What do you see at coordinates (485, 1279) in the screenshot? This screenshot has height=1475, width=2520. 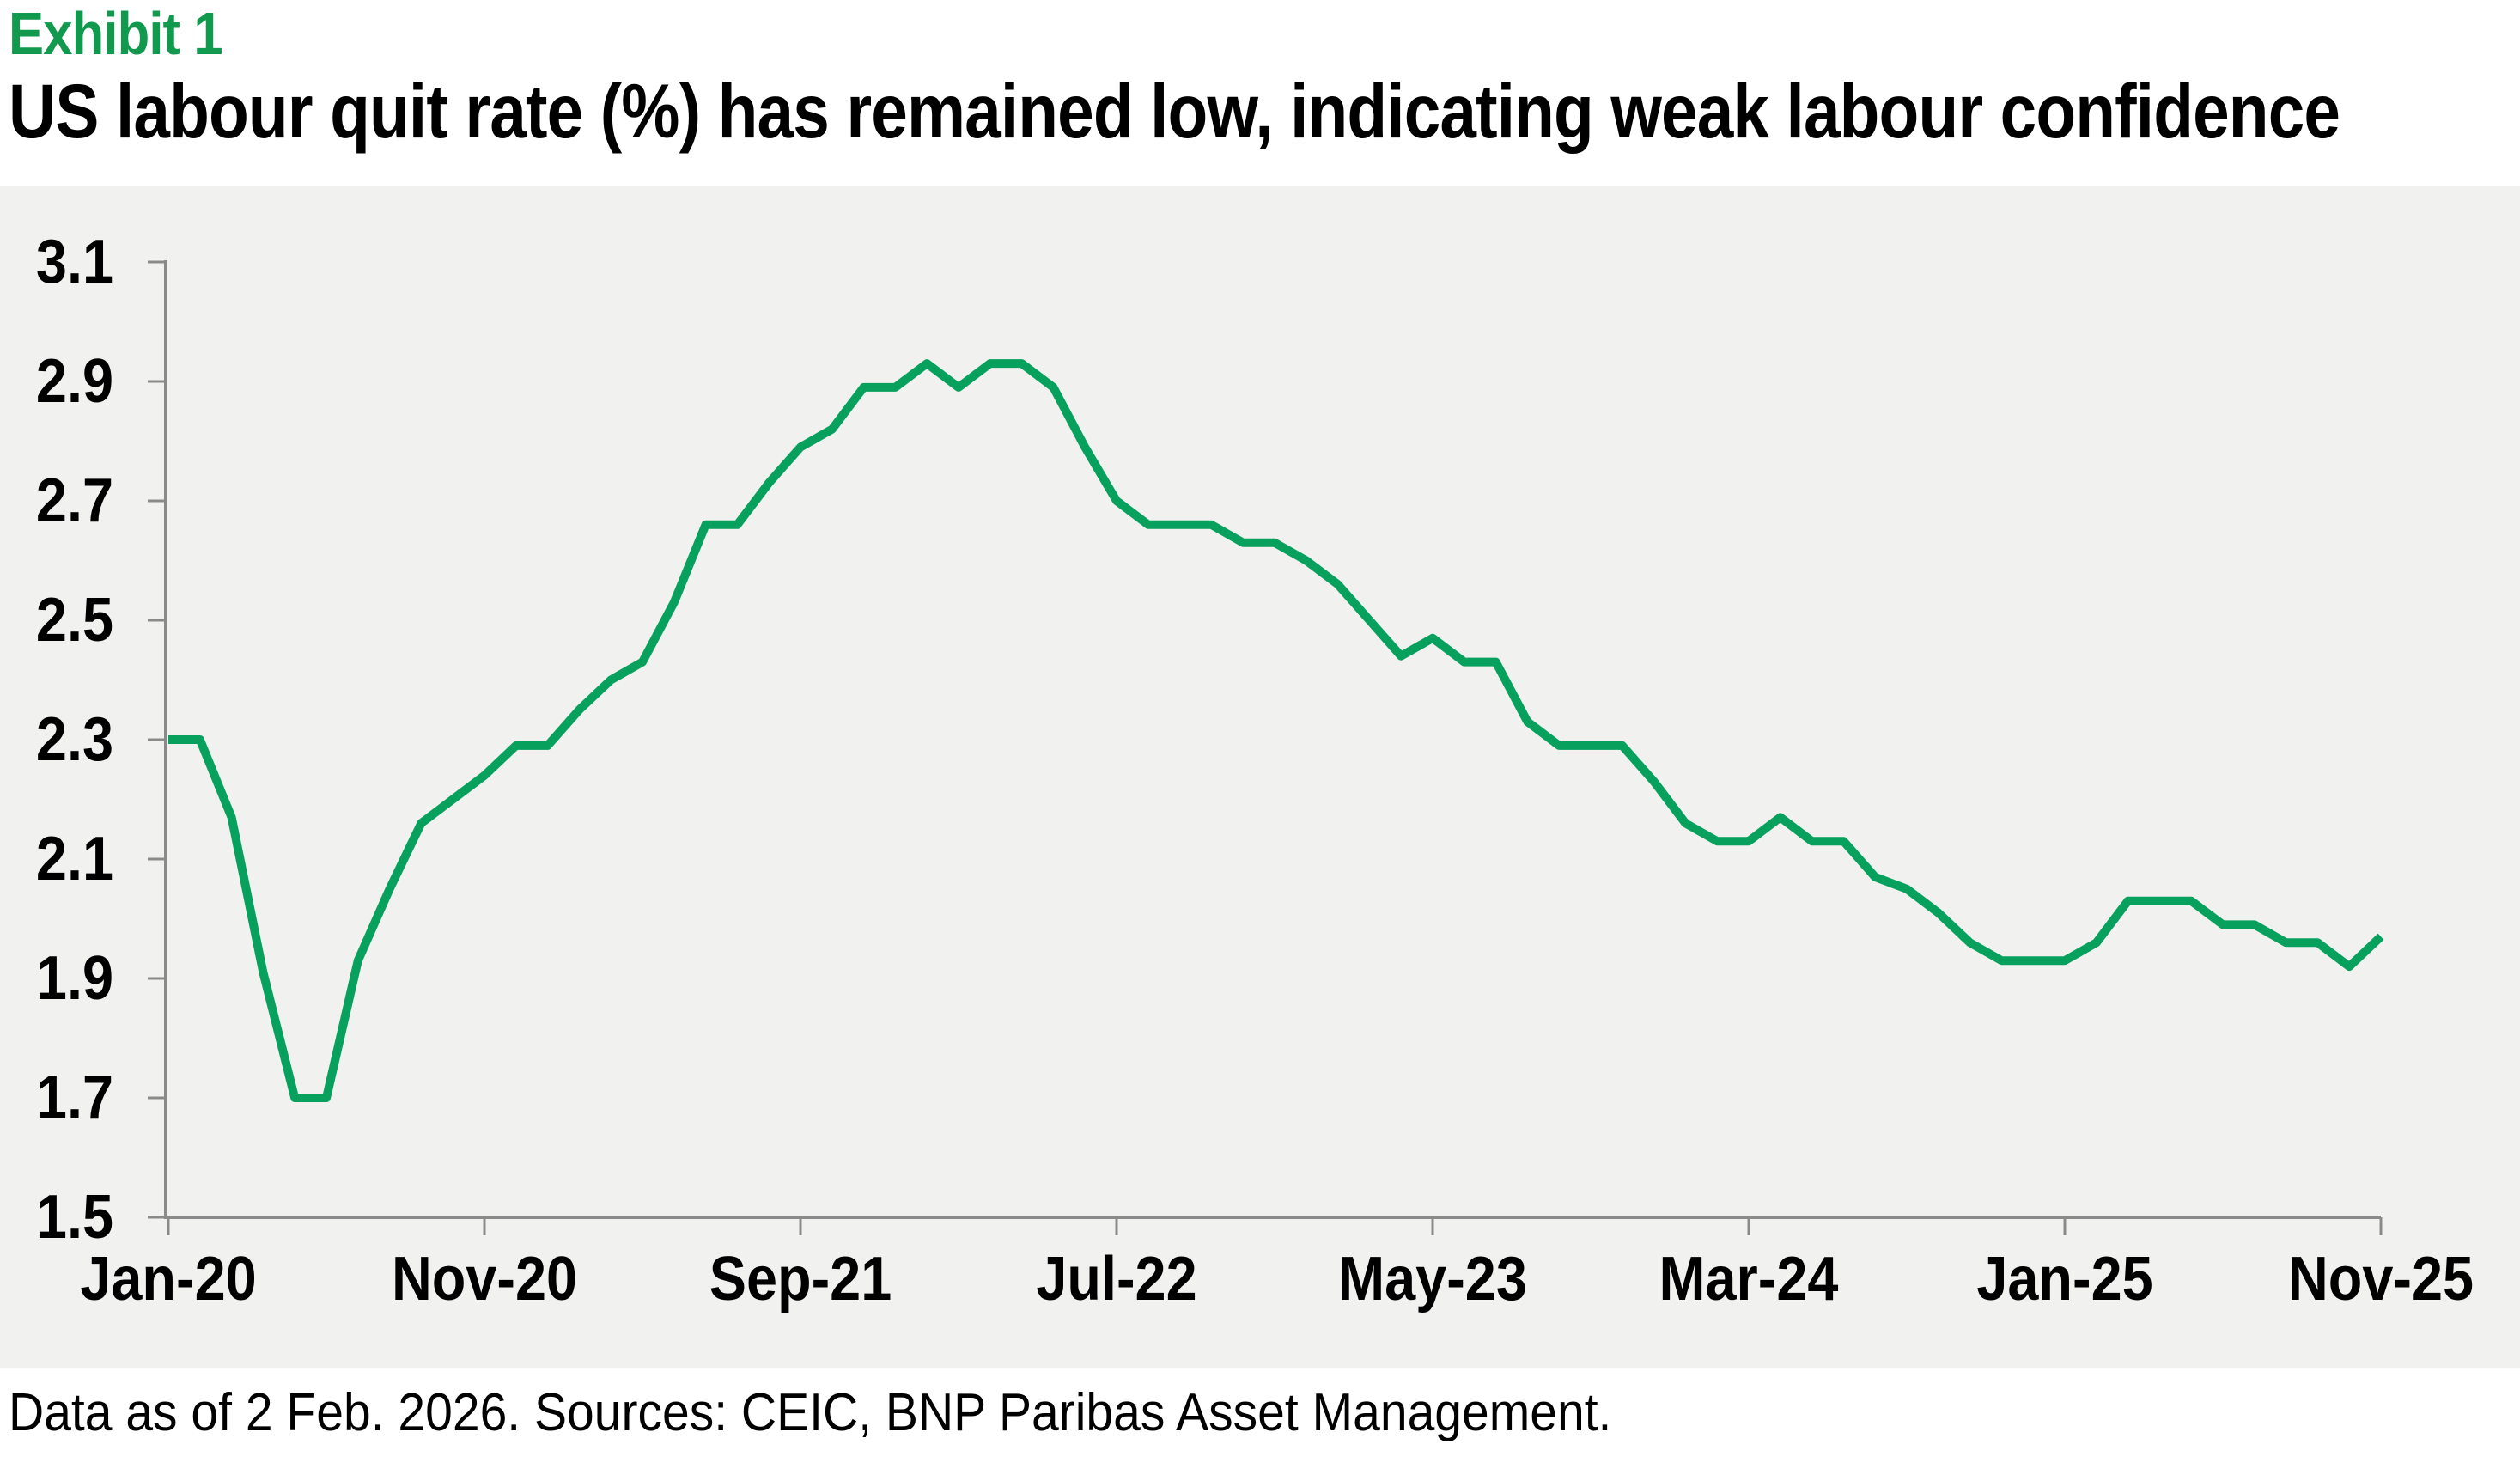 I see `x-tick-label: Nov-20` at bounding box center [485, 1279].